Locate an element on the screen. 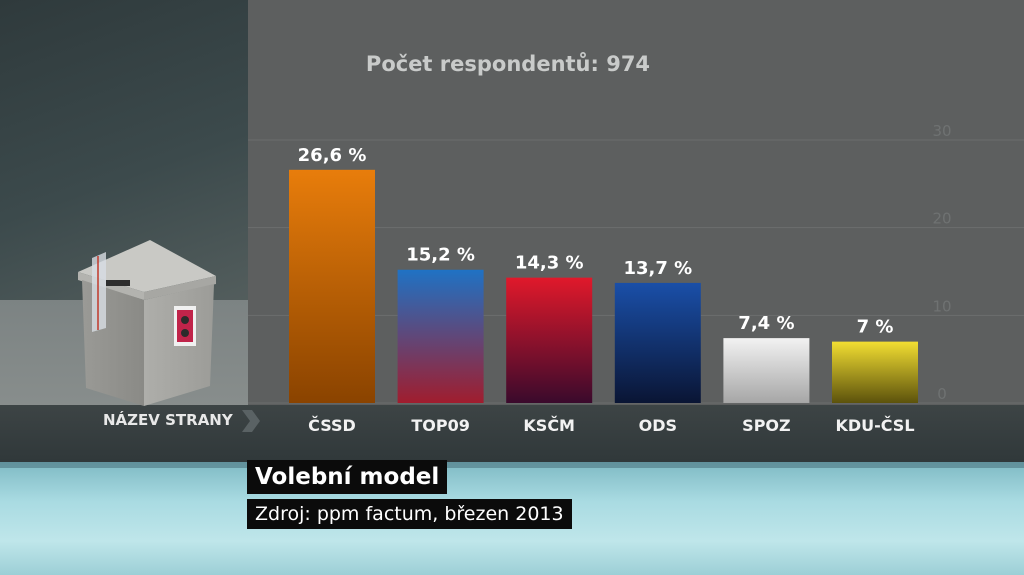  y-tick-label: 0 is located at coordinates (942, 394).